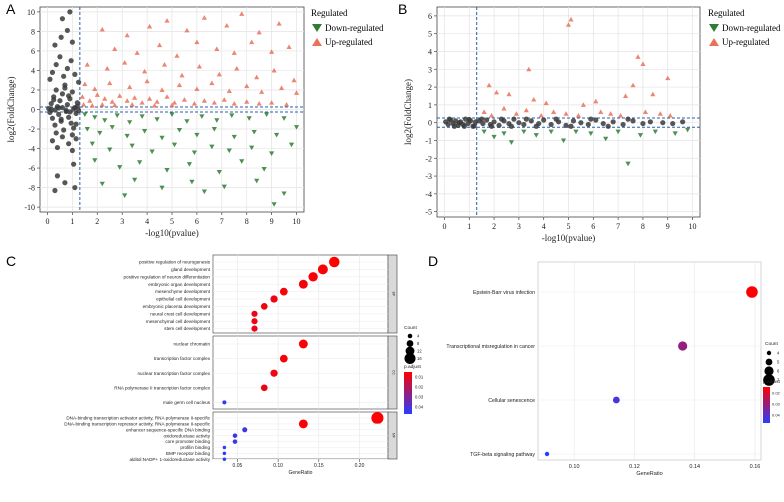 The height and width of the screenshot is (502, 784). I want to click on legend-title: Regulated, so click(329, 13).